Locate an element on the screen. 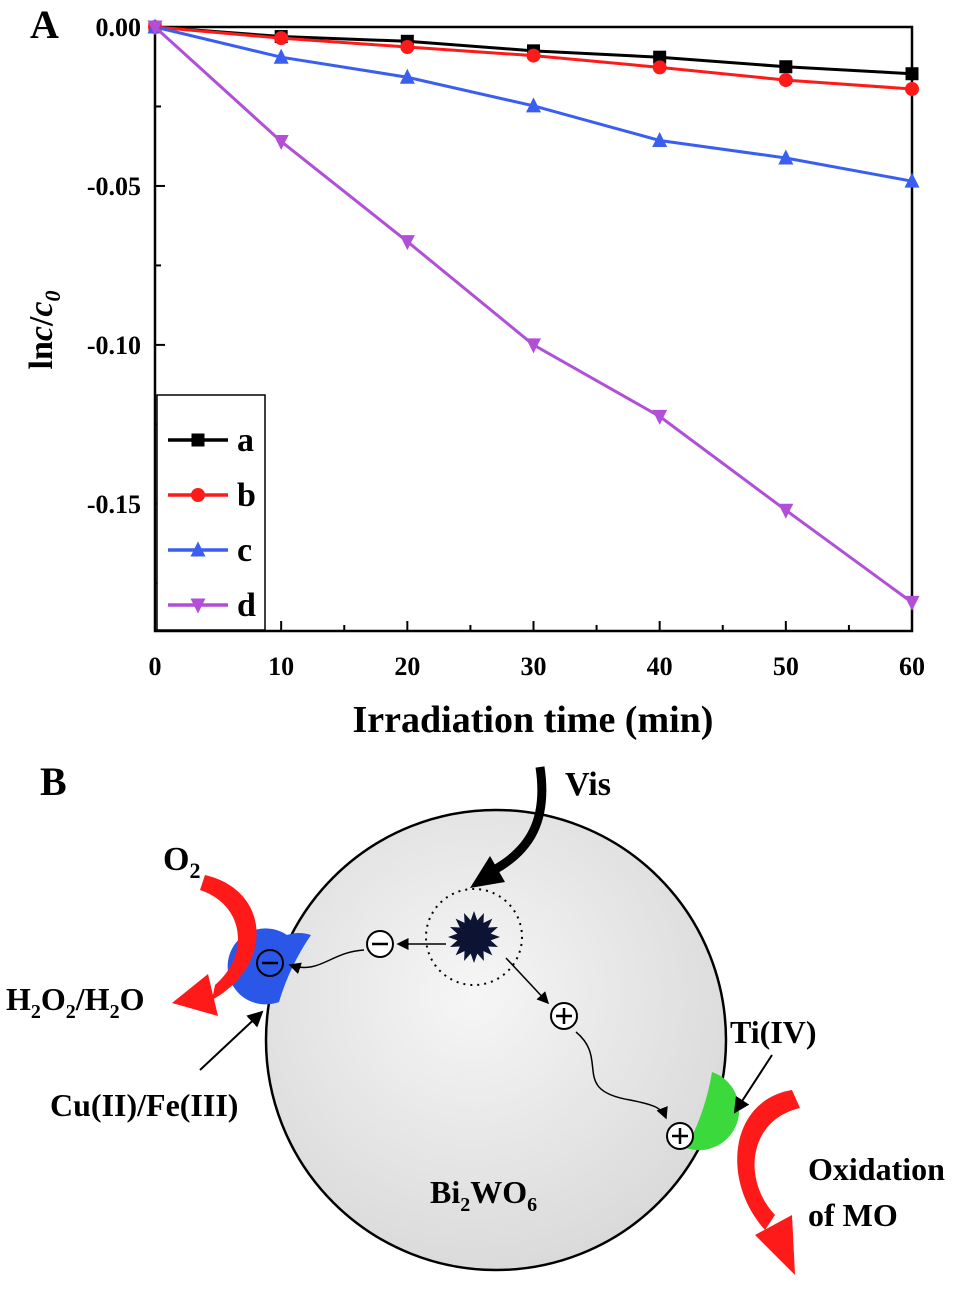  excitation-star-icon is located at coordinates (474, 937).